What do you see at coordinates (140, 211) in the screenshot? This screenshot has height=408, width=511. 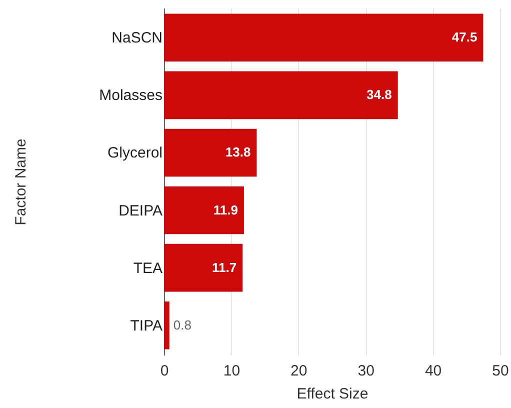 I see `y-tick-label: DEIPA` at bounding box center [140, 211].